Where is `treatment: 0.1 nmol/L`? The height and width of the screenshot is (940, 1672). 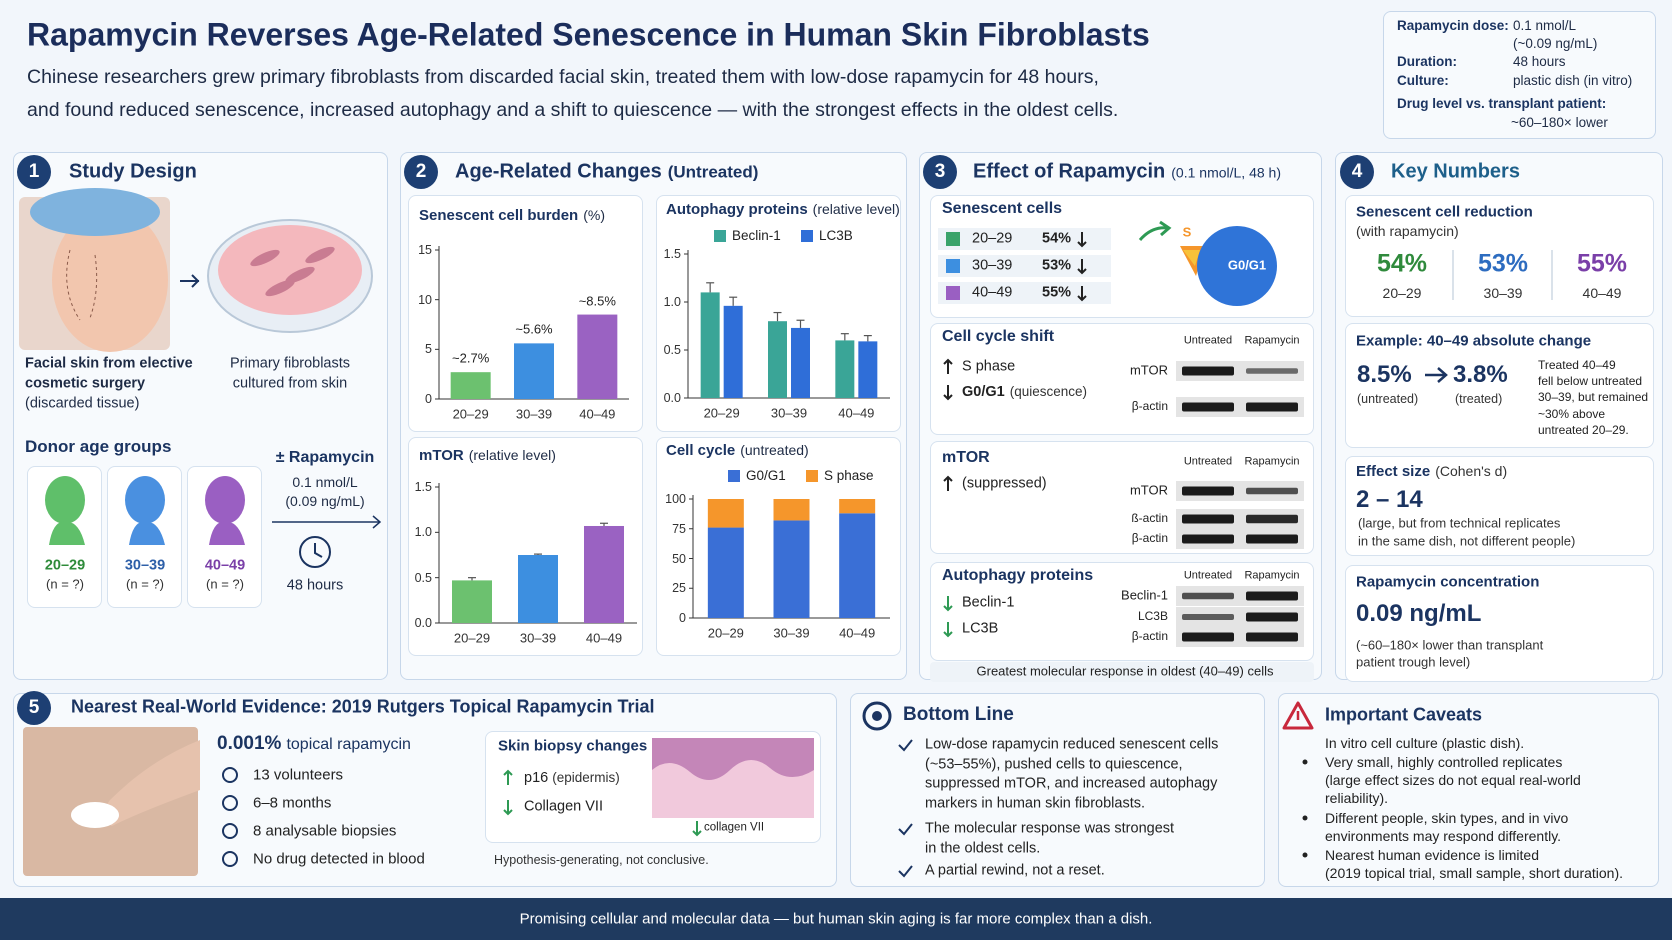
treatment: 0.1 nmol/L is located at coordinates (325, 481).